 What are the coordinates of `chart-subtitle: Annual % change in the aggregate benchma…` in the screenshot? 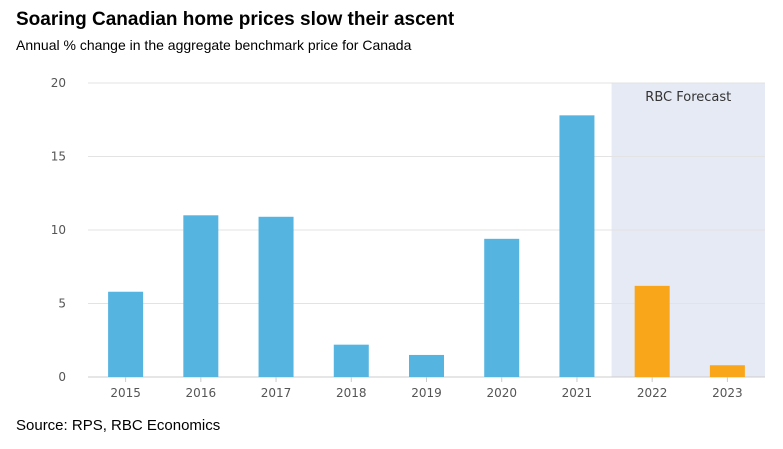 It's located at (214, 45).